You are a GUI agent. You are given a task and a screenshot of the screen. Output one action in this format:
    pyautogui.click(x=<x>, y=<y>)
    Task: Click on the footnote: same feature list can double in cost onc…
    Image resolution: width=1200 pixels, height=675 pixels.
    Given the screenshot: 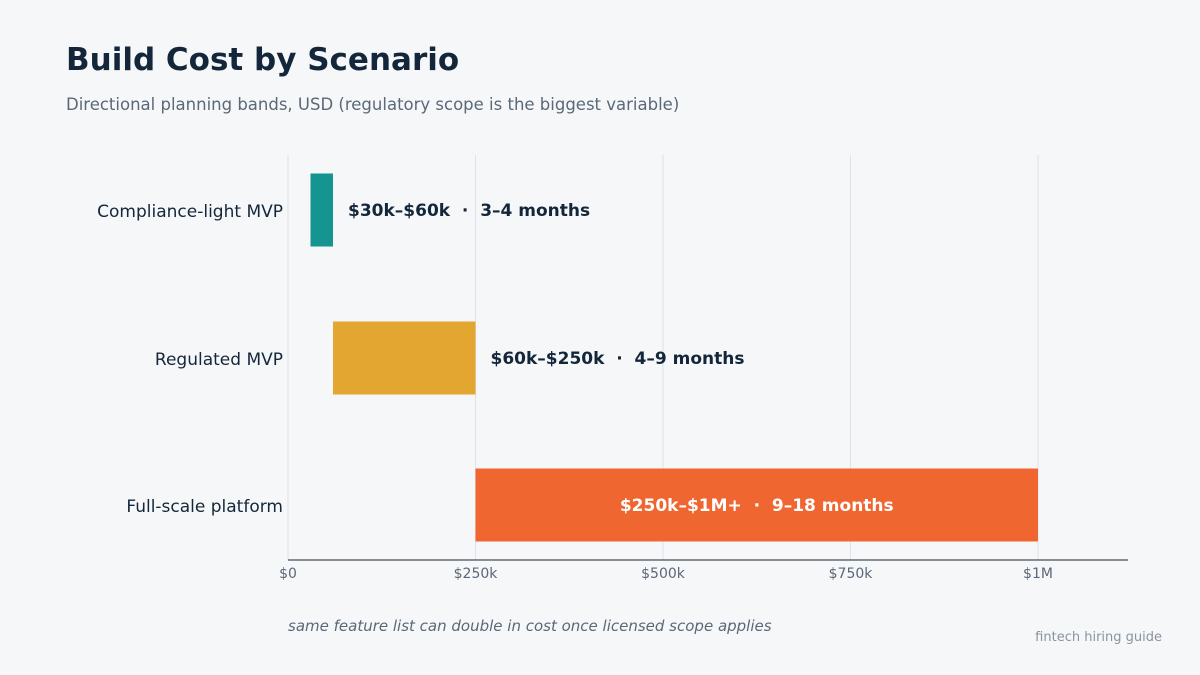 What is the action you would take?
    pyautogui.click(x=530, y=626)
    